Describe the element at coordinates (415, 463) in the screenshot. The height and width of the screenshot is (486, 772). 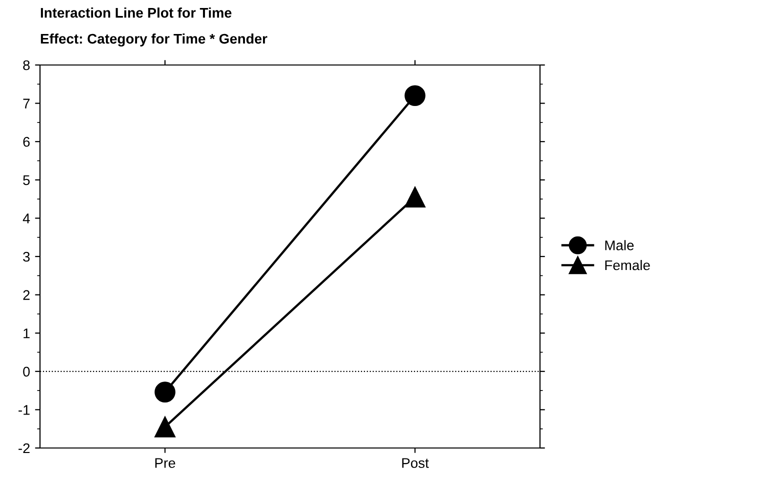
I see `x-tick-label: Post` at that location.